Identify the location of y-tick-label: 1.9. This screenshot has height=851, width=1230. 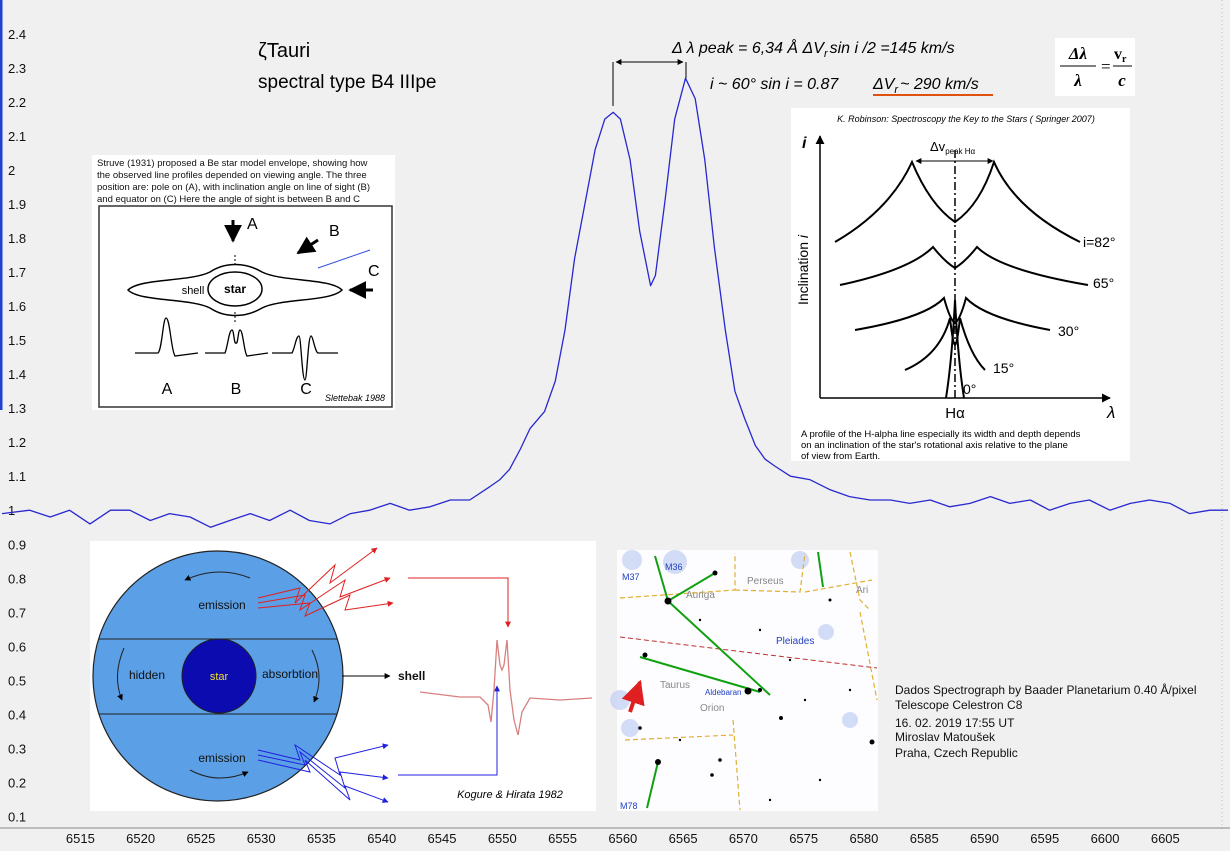
(17, 204).